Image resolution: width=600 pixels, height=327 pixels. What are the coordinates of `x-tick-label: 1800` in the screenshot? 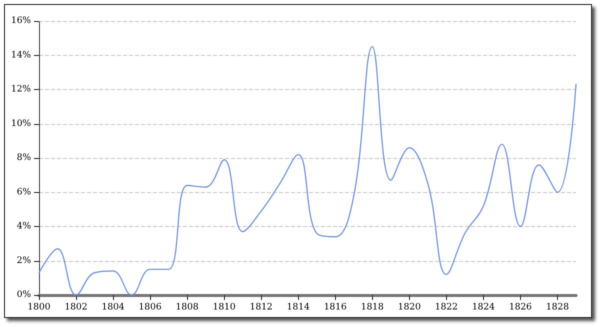 It's located at (39, 307).